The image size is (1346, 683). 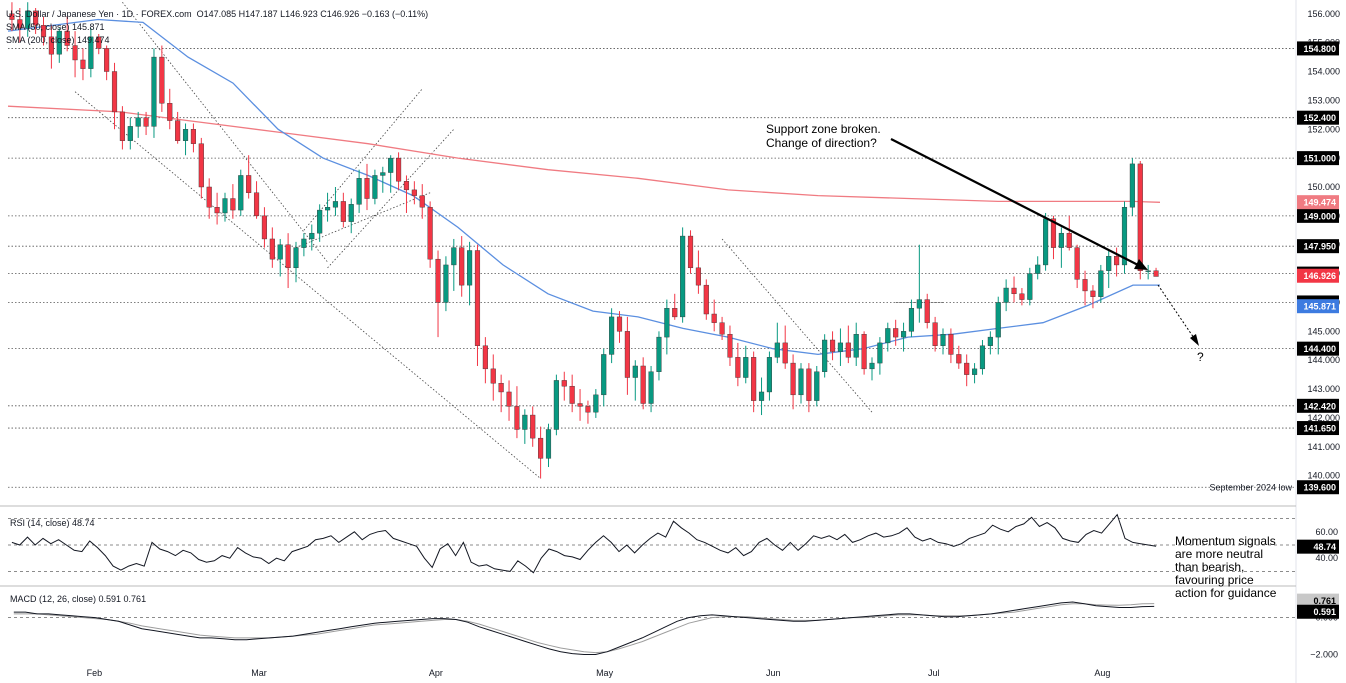 I want to click on level-tag-label: 149.000, so click(x=1319, y=216).